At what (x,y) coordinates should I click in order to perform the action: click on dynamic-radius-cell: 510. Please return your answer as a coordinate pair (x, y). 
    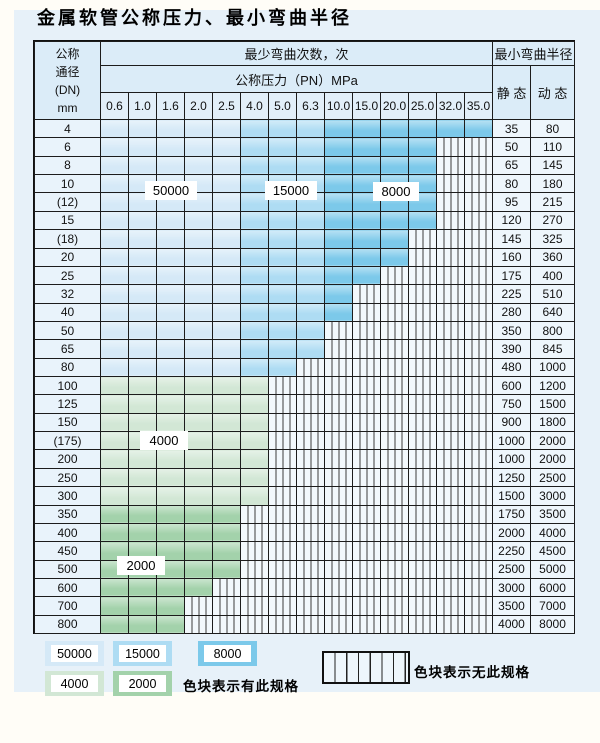
    Looking at the image, I should click on (553, 294).